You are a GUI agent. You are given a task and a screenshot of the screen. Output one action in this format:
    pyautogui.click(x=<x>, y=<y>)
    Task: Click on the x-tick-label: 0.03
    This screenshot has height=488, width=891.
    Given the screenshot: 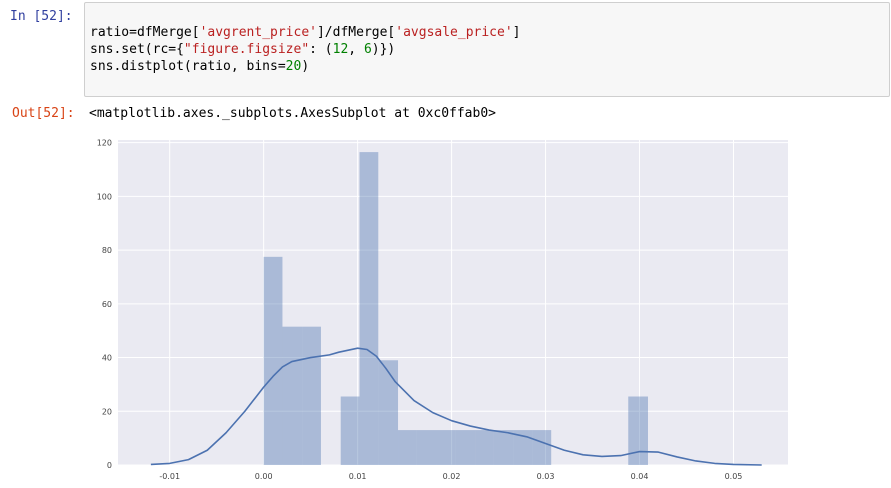 What is the action you would take?
    pyautogui.click(x=546, y=476)
    